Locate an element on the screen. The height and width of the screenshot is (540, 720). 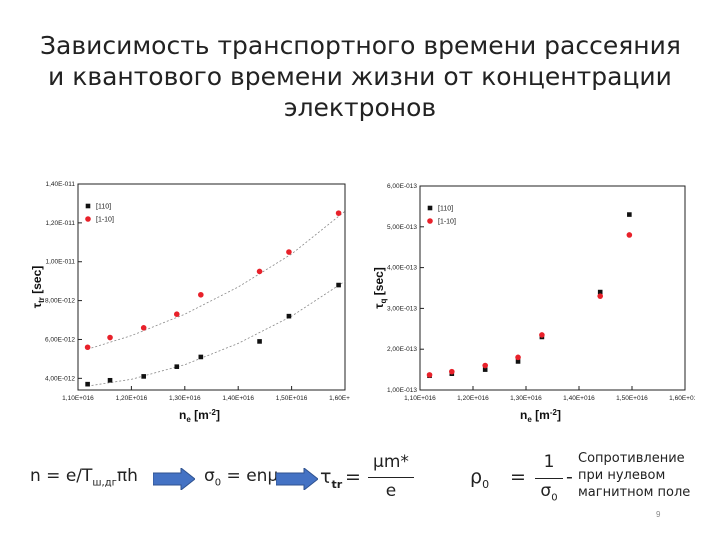
chart-0-plot-frame is located at coordinates (211, 287).